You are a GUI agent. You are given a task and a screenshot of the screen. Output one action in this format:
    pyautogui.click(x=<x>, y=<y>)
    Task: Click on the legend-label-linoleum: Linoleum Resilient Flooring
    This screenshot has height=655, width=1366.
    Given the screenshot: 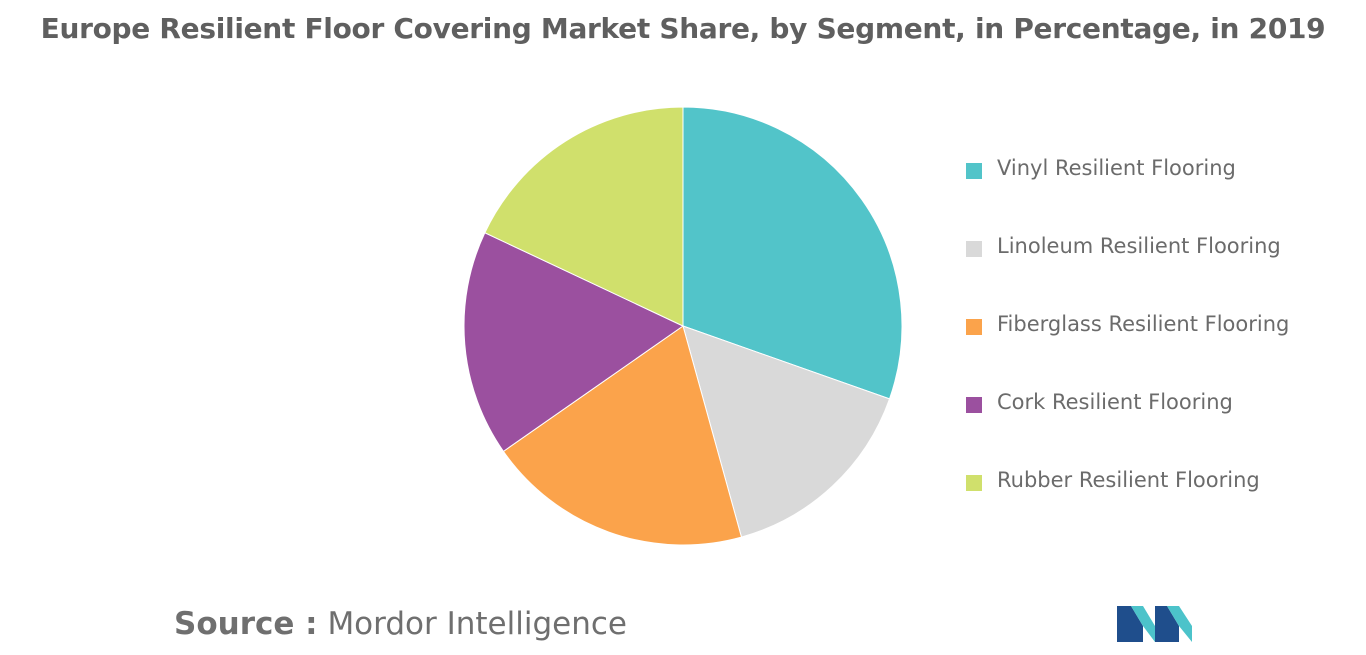 What is the action you would take?
    pyautogui.click(x=1139, y=246)
    